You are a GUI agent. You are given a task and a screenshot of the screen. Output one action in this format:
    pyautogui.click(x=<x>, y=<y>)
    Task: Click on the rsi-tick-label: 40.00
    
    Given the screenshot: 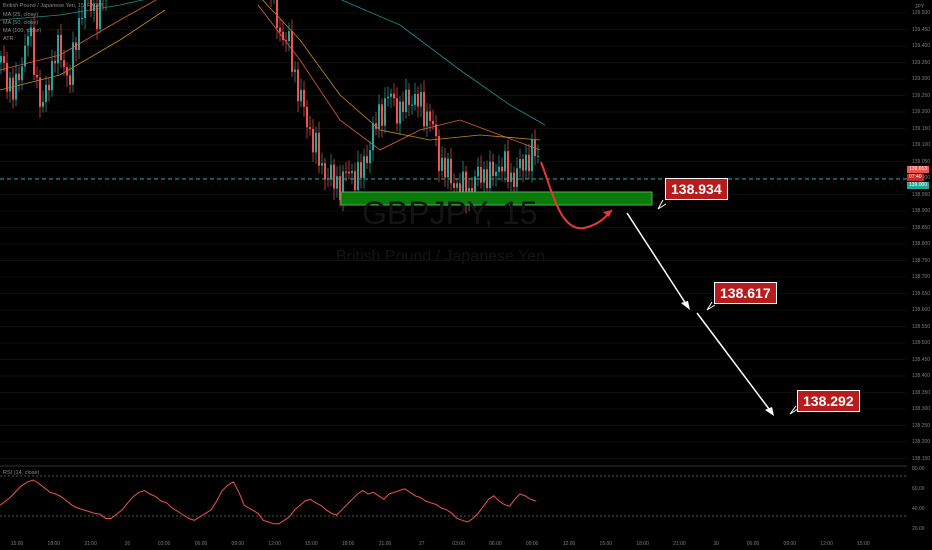 What is the action you would take?
    pyautogui.click(x=918, y=509)
    